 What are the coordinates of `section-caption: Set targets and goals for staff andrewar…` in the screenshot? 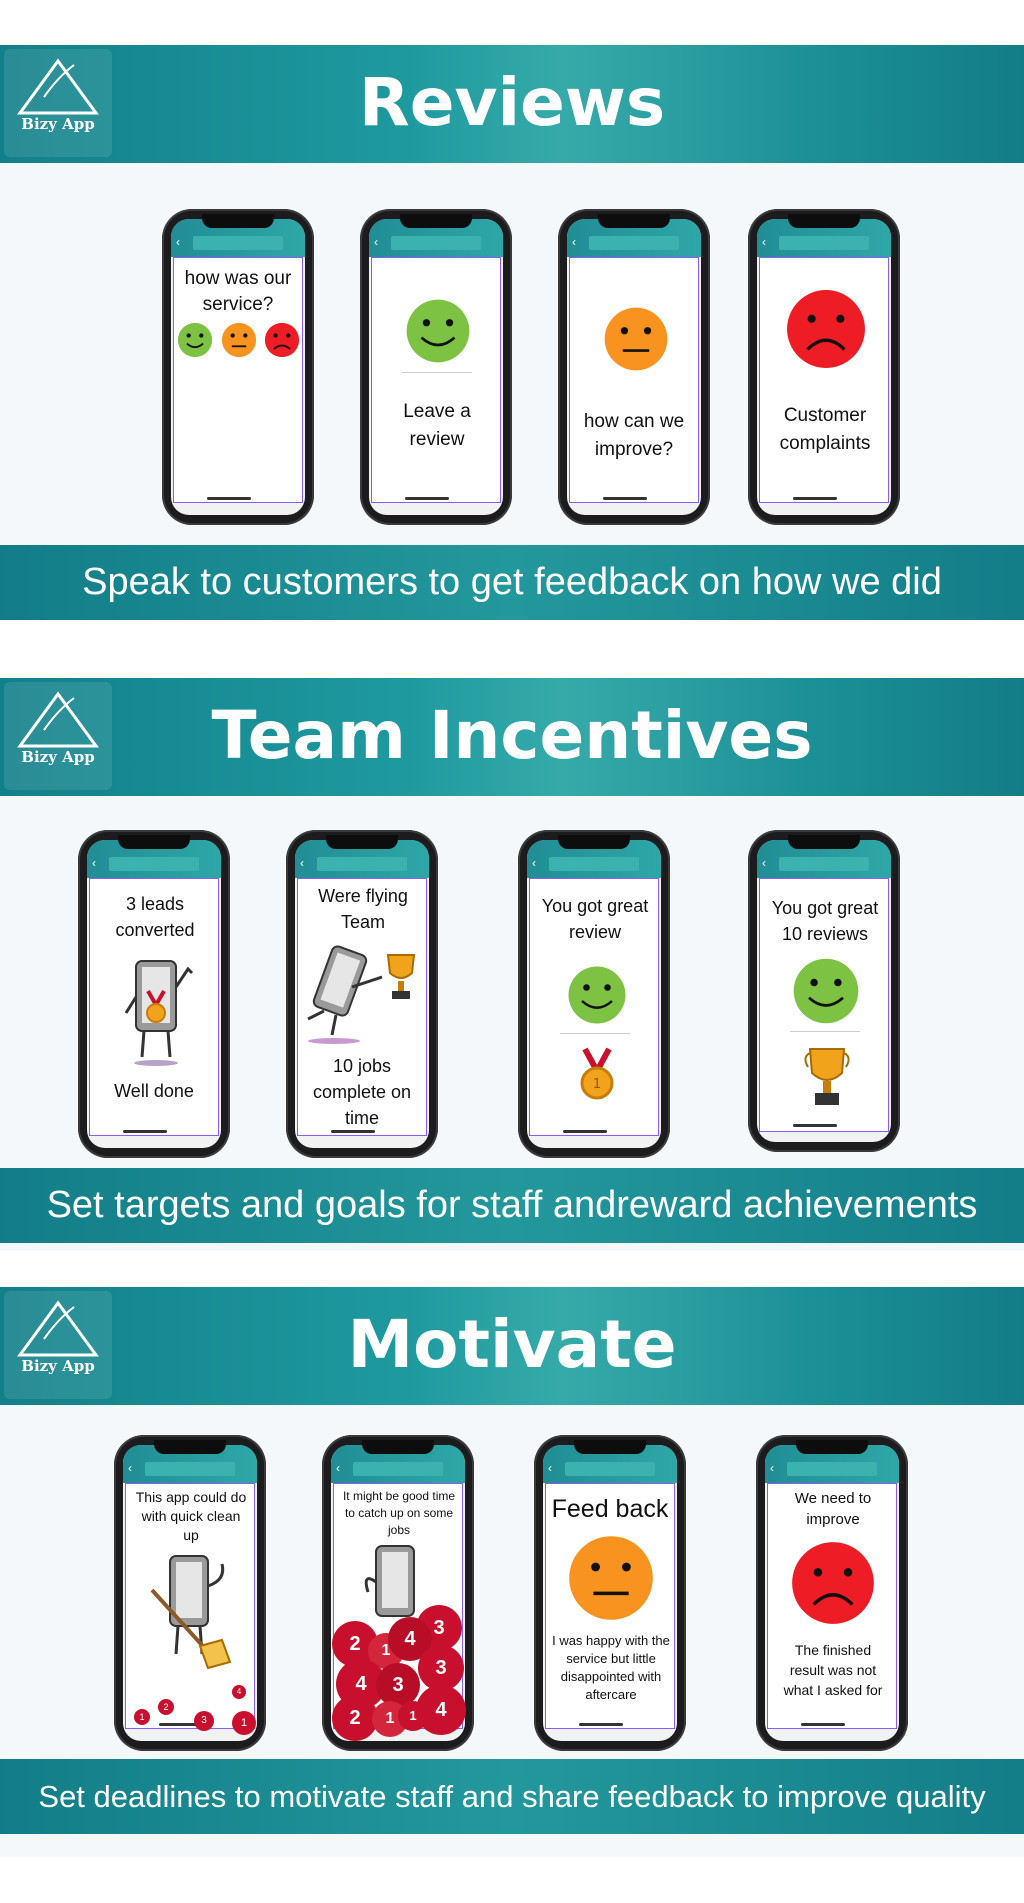 It's located at (512, 1205).